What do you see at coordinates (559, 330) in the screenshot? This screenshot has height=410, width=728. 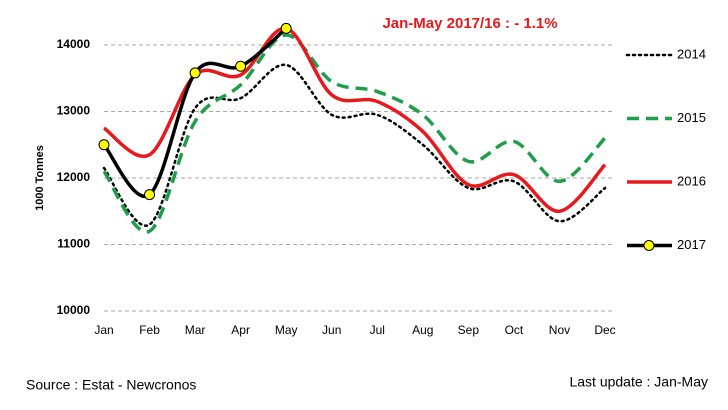 I see `x-tick-label: Nov` at bounding box center [559, 330].